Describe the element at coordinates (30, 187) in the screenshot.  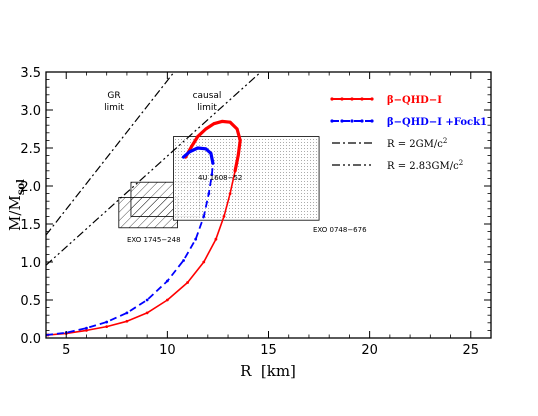
I see `y-tick-label: 2.0` at that location.